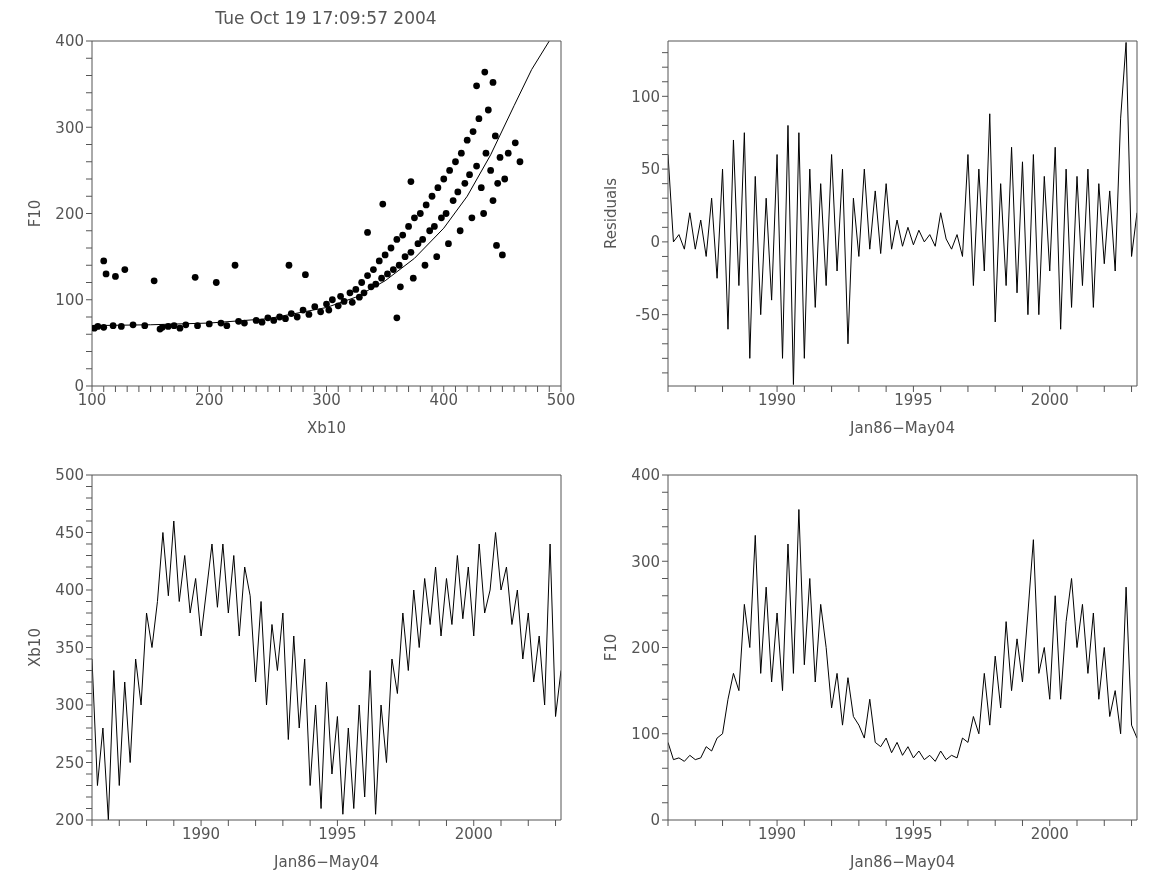 This screenshot has height=876, width=1176. I want to click on y-axis-title: Xb10, so click(35, 647).